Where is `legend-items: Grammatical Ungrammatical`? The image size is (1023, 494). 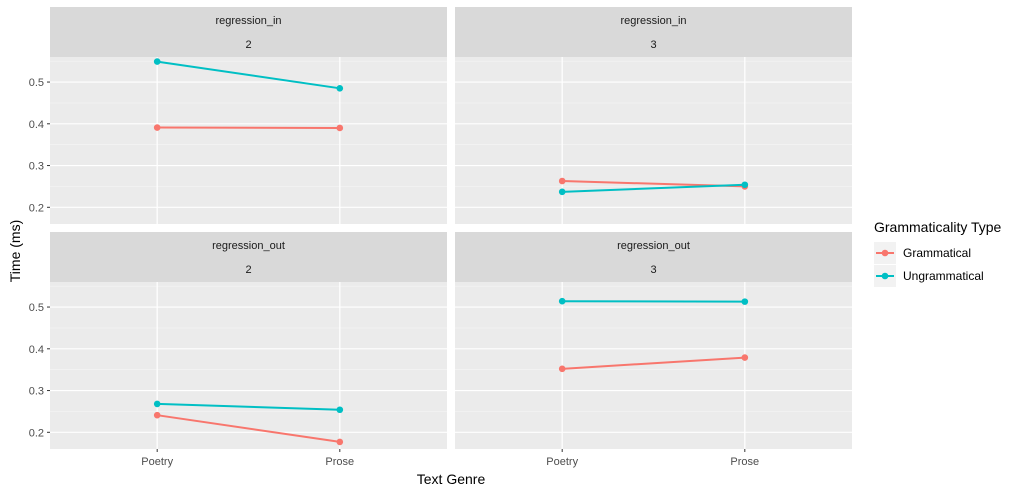
legend-items: Grammatical Ungrammatical is located at coordinates (929, 264).